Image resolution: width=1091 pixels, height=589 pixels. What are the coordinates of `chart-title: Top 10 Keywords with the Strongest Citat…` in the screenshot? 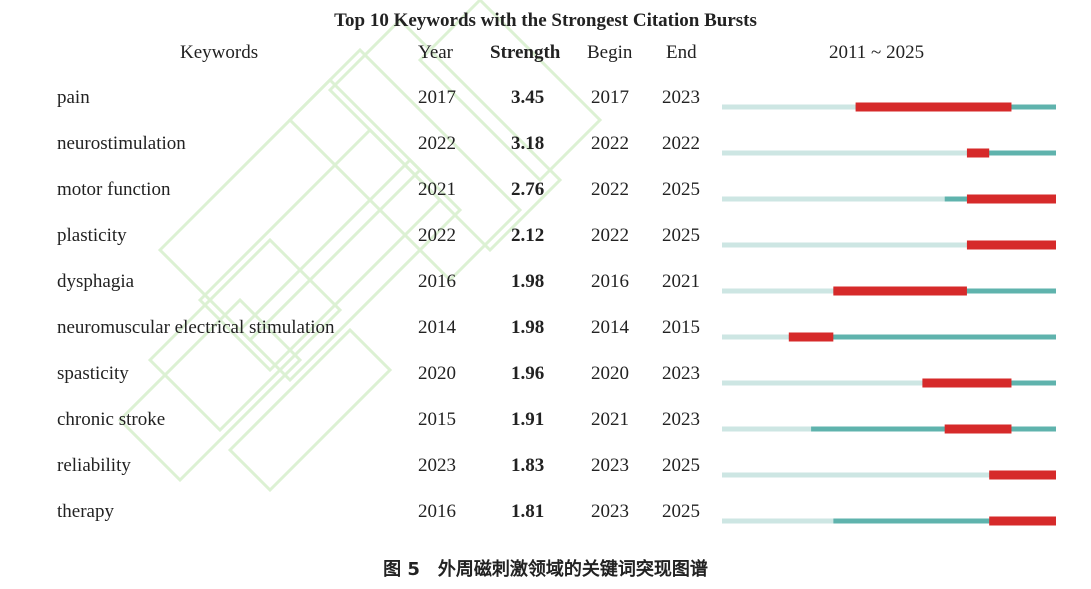 It's located at (545, 20).